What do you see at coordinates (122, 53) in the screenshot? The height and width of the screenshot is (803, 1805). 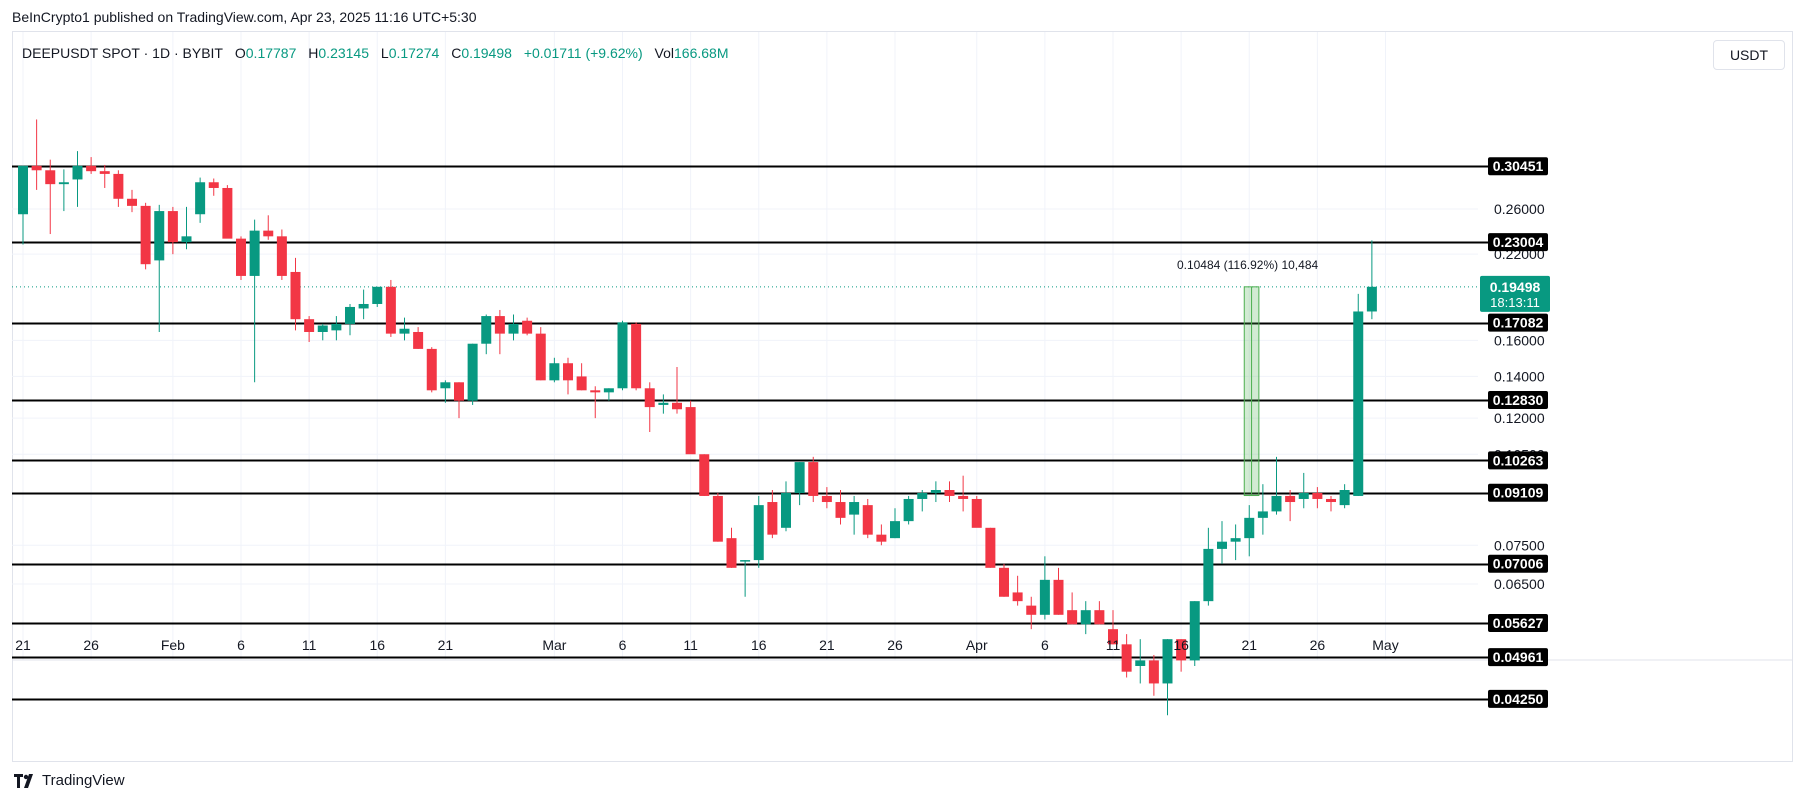 I see `symbol-name: DEEPUSDT SPOT · 1D · BYBIT` at bounding box center [122, 53].